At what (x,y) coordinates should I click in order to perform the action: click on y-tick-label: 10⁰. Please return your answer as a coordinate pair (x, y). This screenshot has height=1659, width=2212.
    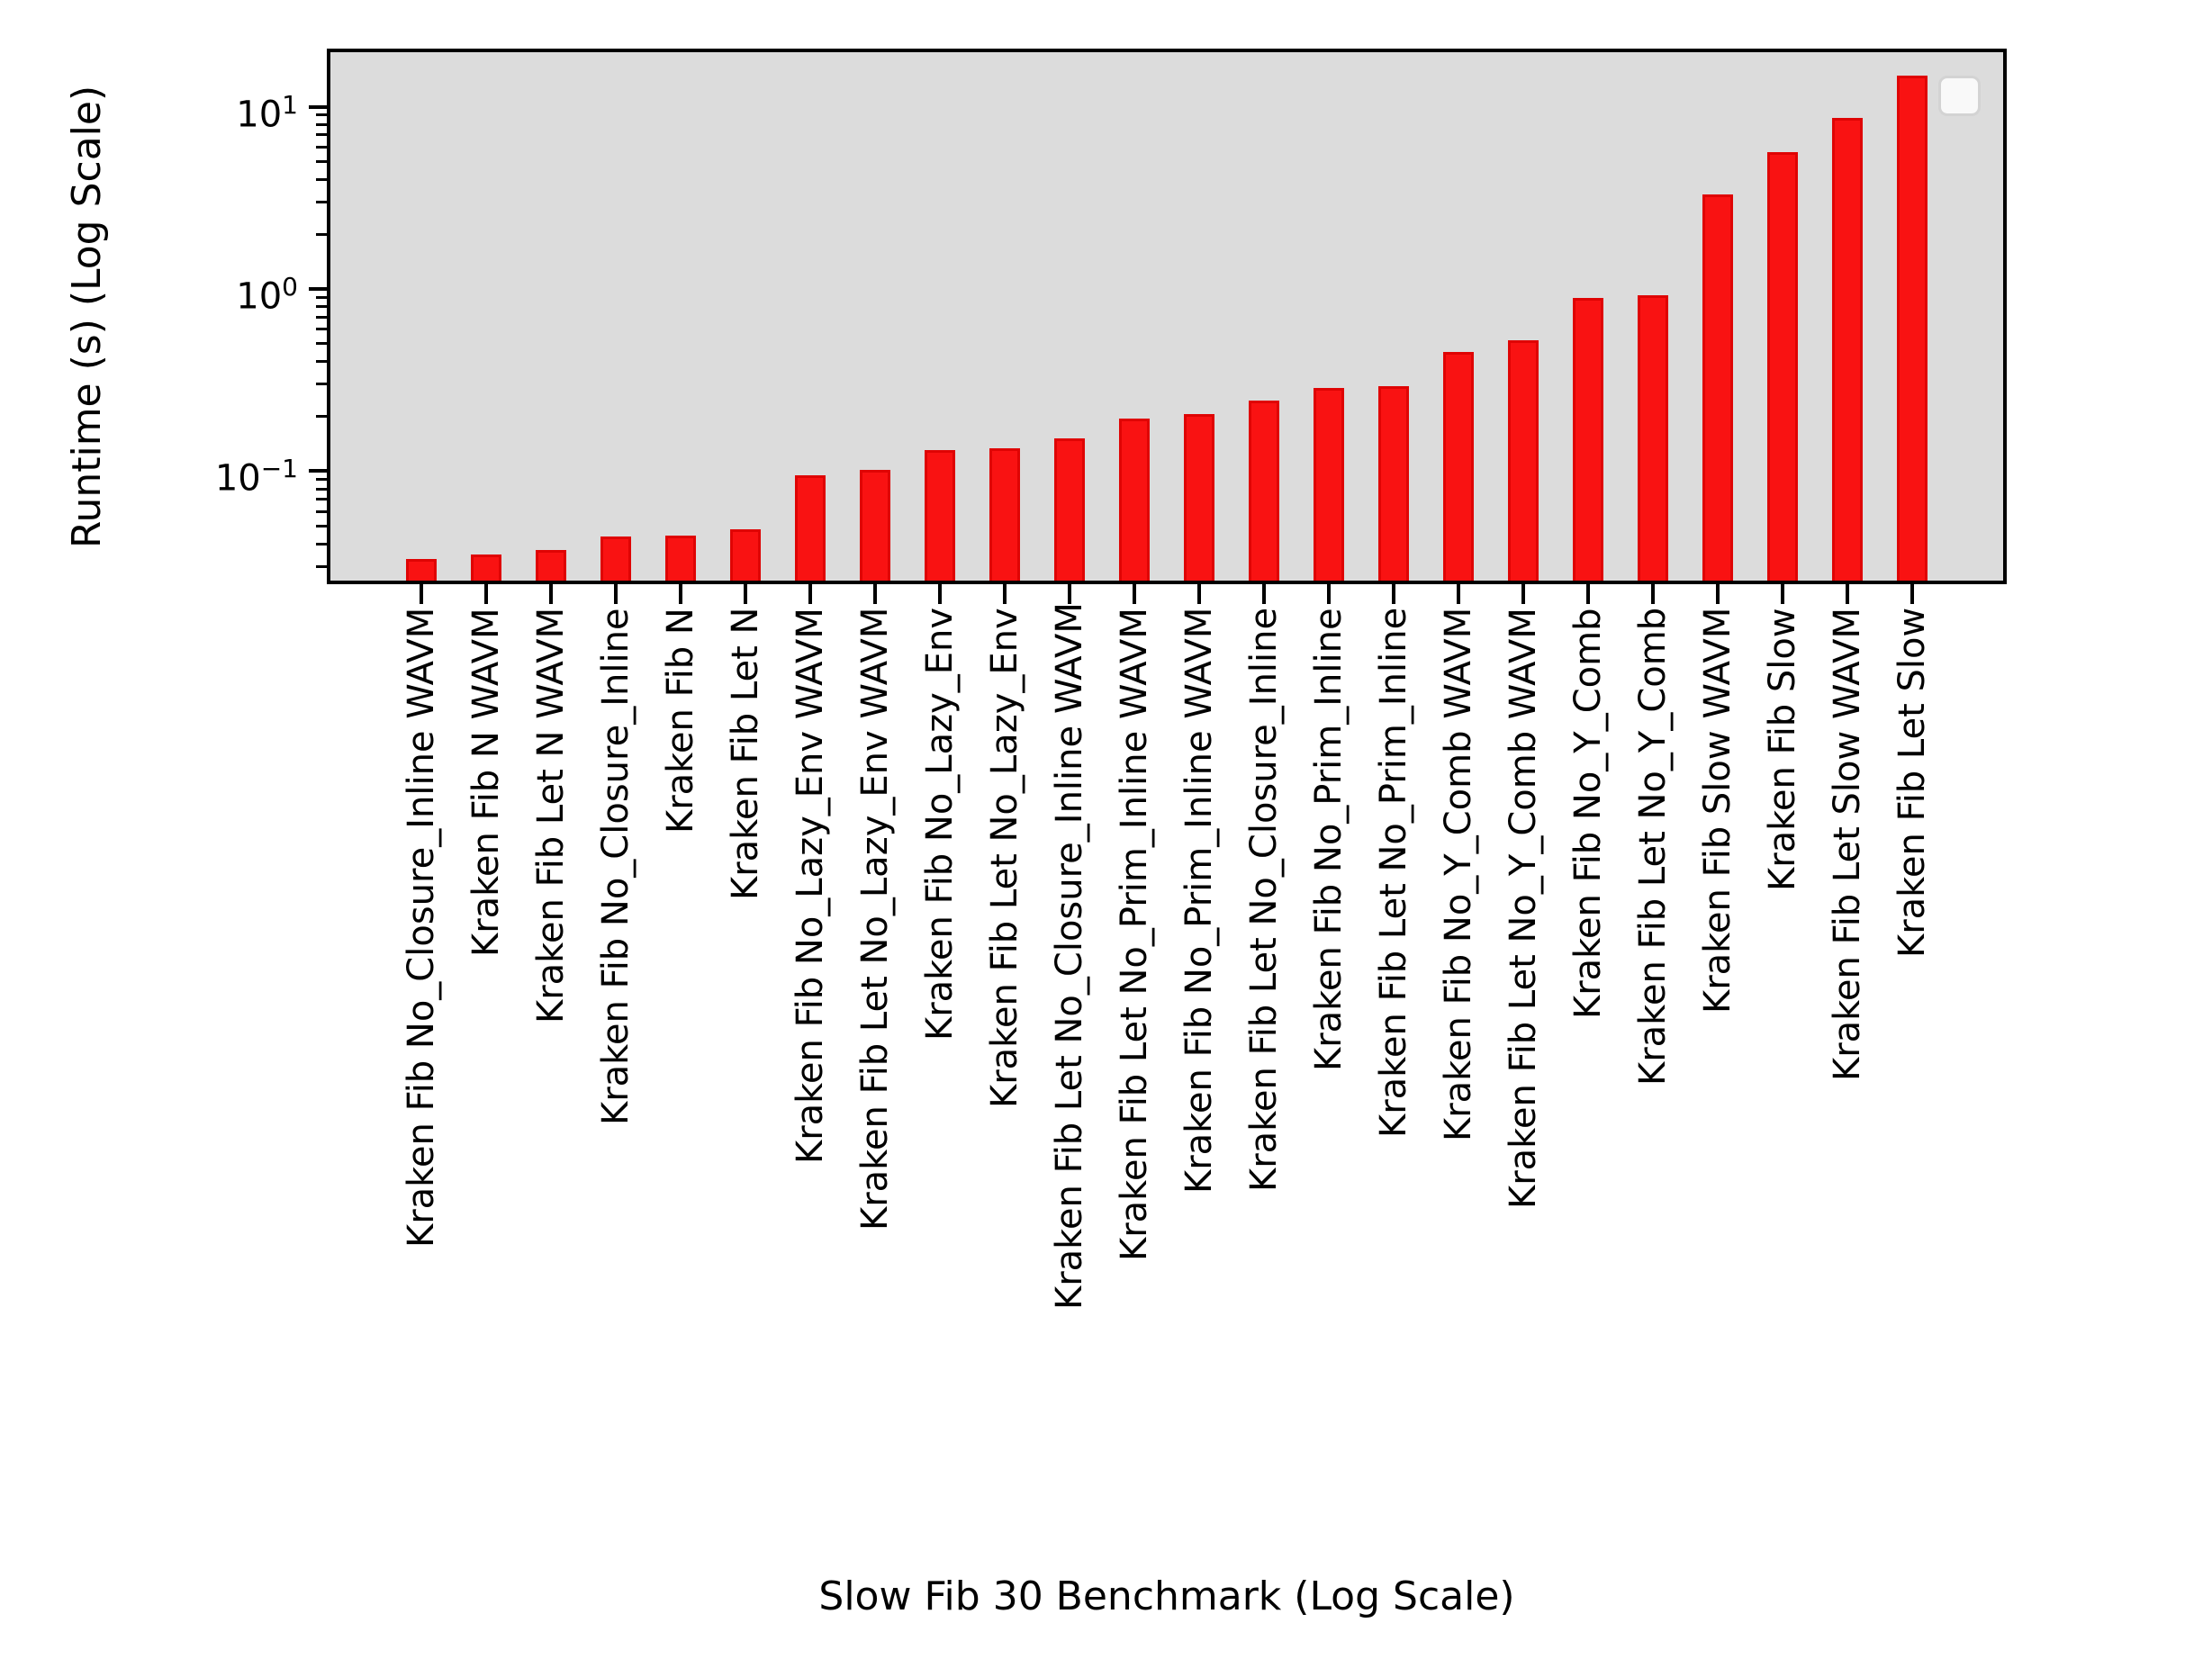
    Looking at the image, I should click on (267, 294).